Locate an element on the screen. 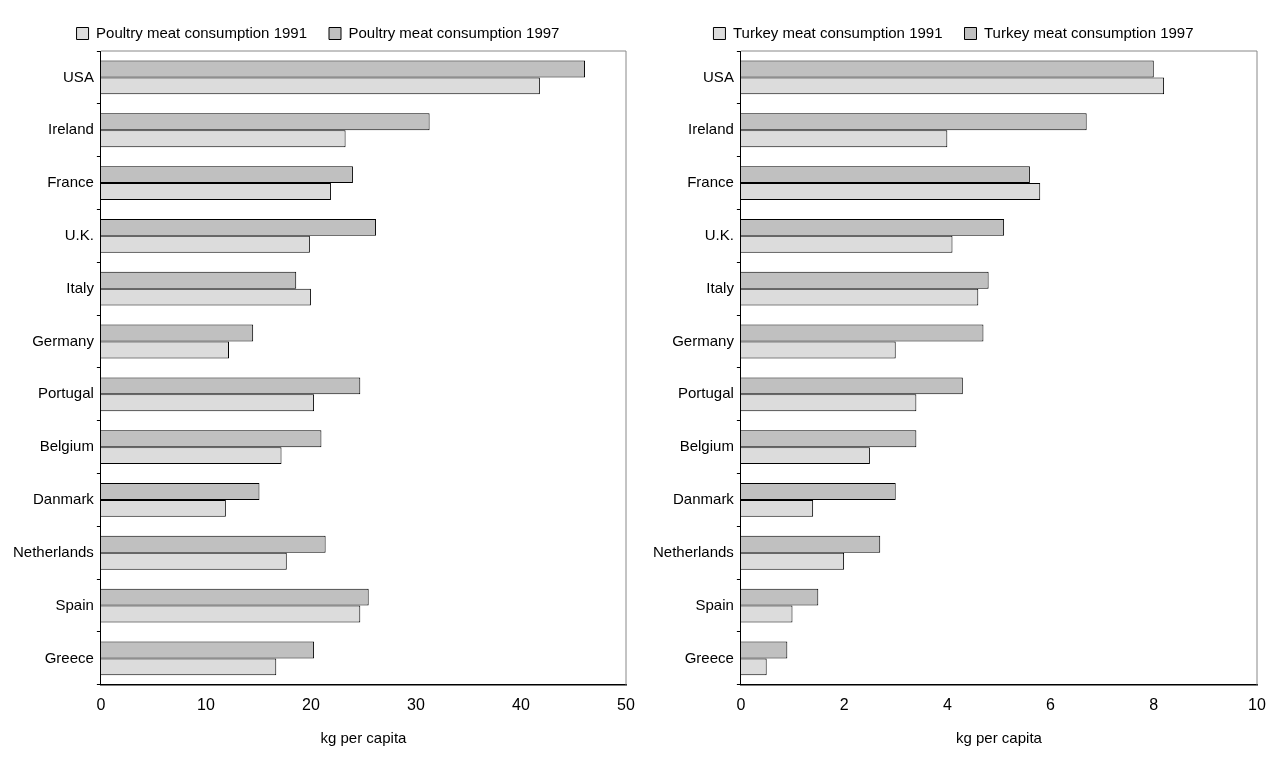  x-tick-label: 6 is located at coordinates (1051, 704).